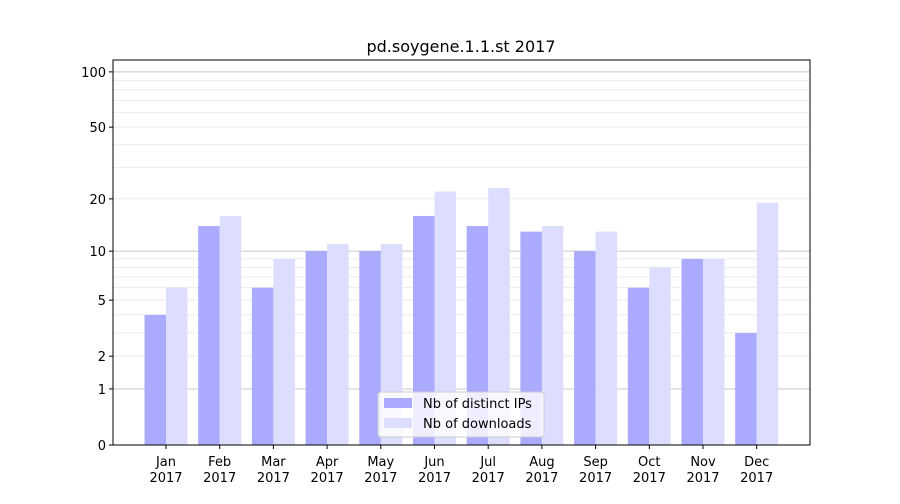  Describe the element at coordinates (102, 357) in the screenshot. I see `y-tick-label: 2` at that location.